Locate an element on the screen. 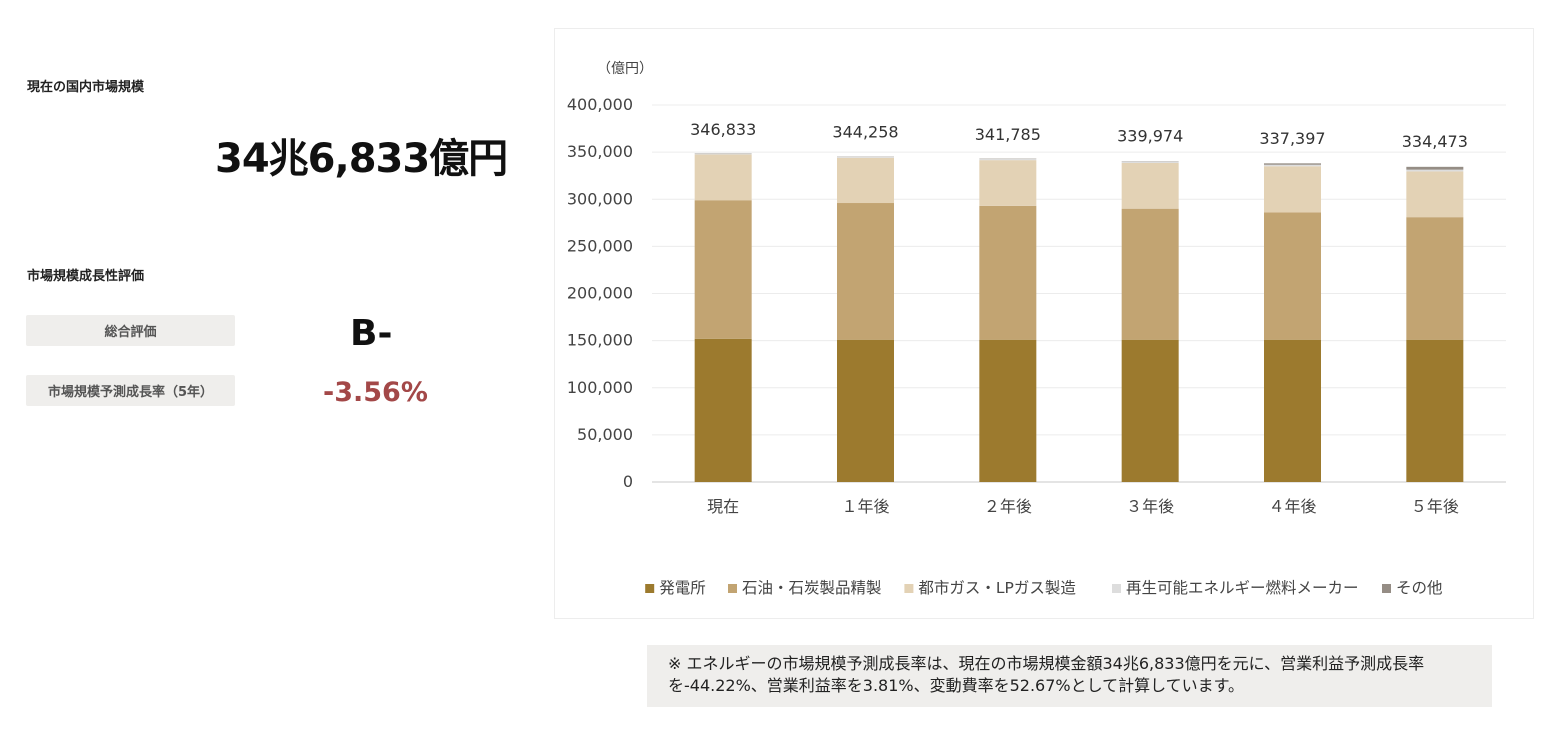 This screenshot has height=735, width=1560. y-tick-label: 0 is located at coordinates (628, 481).